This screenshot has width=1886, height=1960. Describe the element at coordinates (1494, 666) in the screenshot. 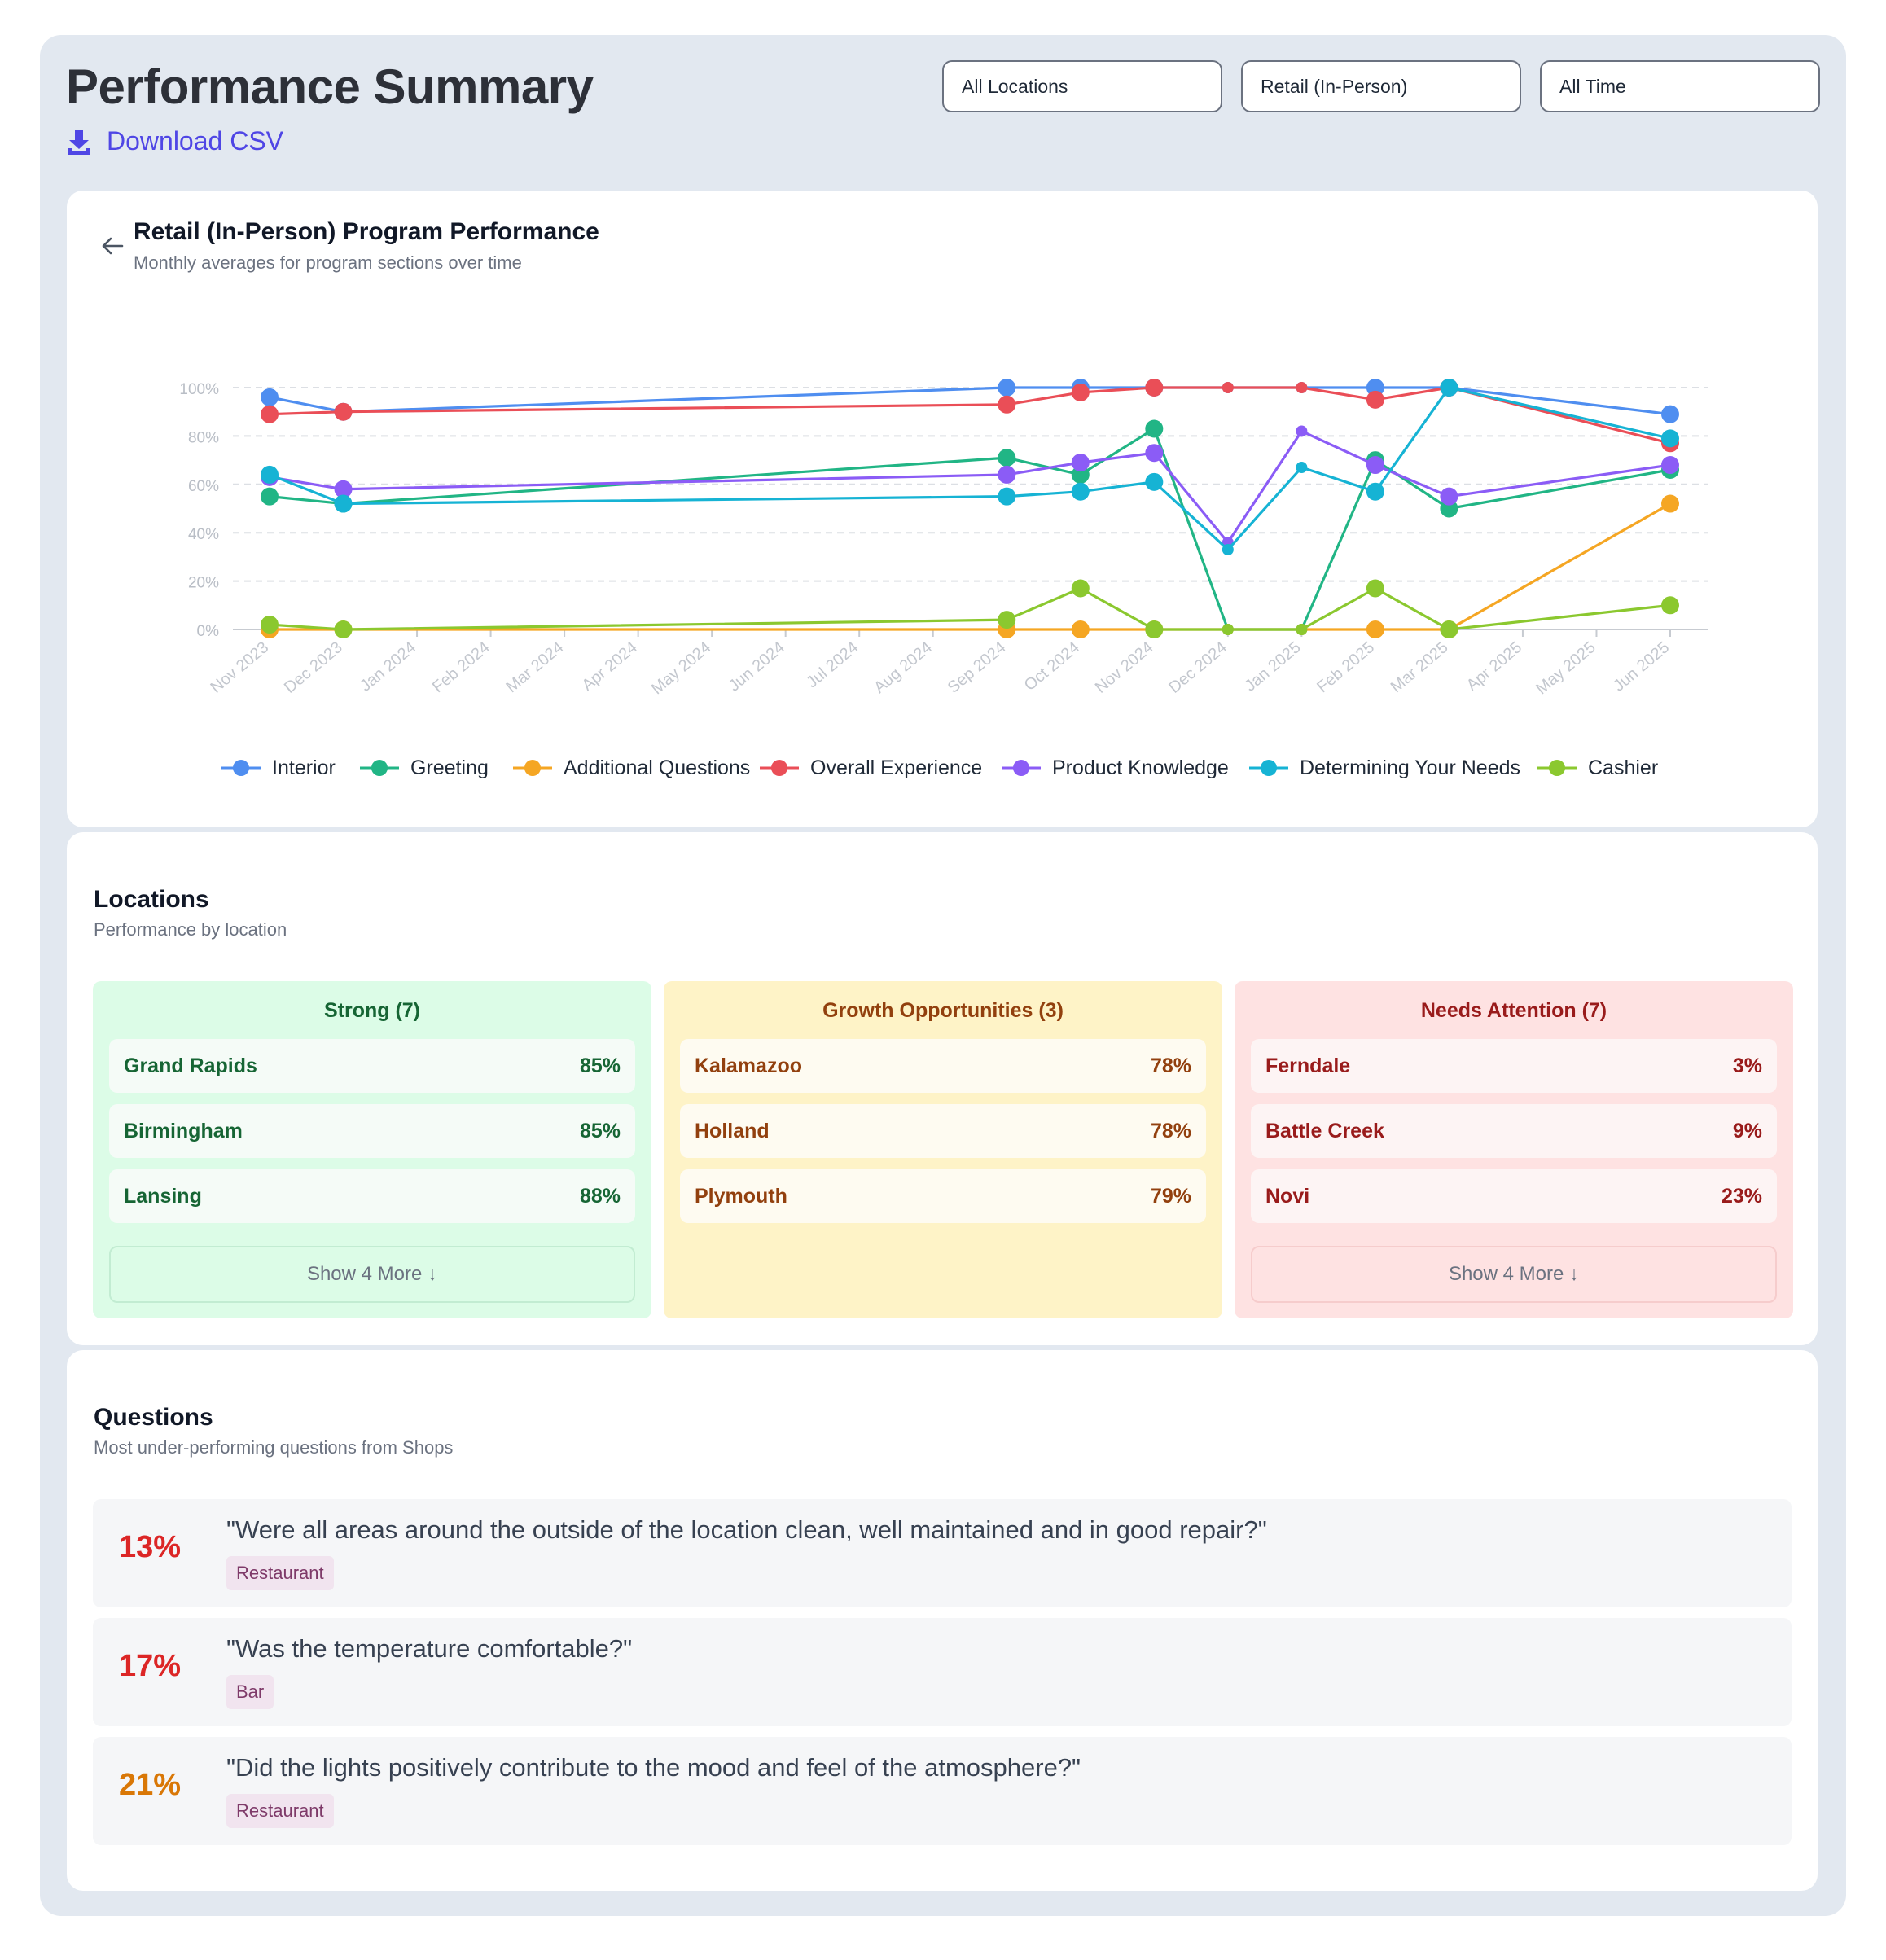

I see `x-tick-label: Apr 2025` at that location.